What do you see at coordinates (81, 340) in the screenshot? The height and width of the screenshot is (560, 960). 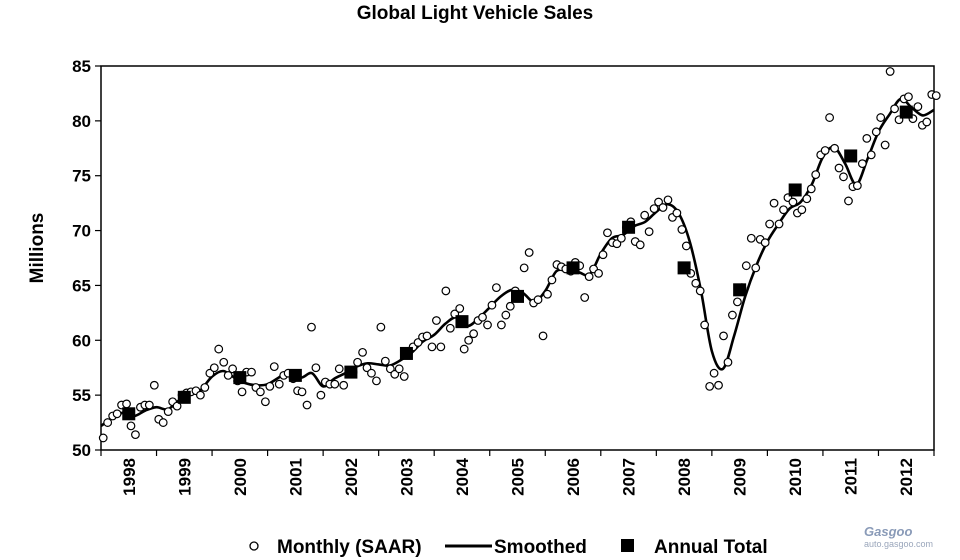 I see `y-tick-label: 60` at bounding box center [81, 340].